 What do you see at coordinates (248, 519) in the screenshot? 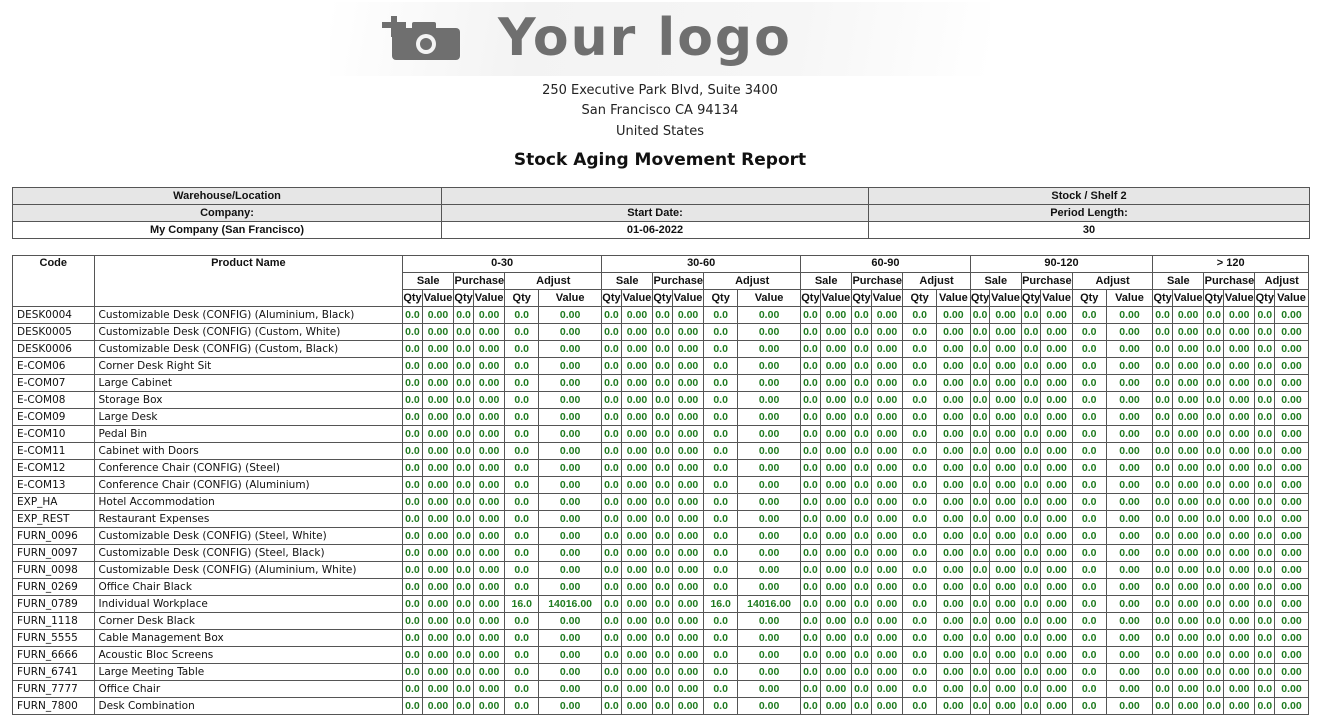
I see `product-name: Restaurant Expenses` at bounding box center [248, 519].